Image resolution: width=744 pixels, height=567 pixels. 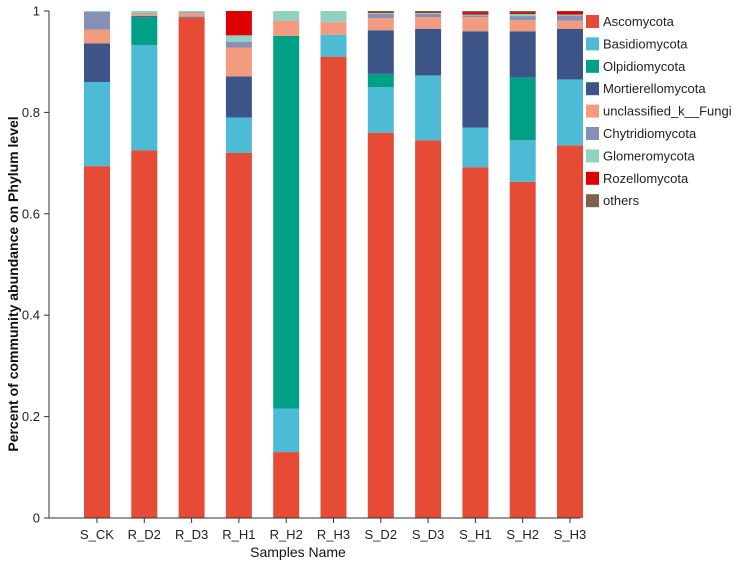 What do you see at coordinates (286, 16) in the screenshot?
I see `bar-segment-R_H2-glomeromycota` at bounding box center [286, 16].